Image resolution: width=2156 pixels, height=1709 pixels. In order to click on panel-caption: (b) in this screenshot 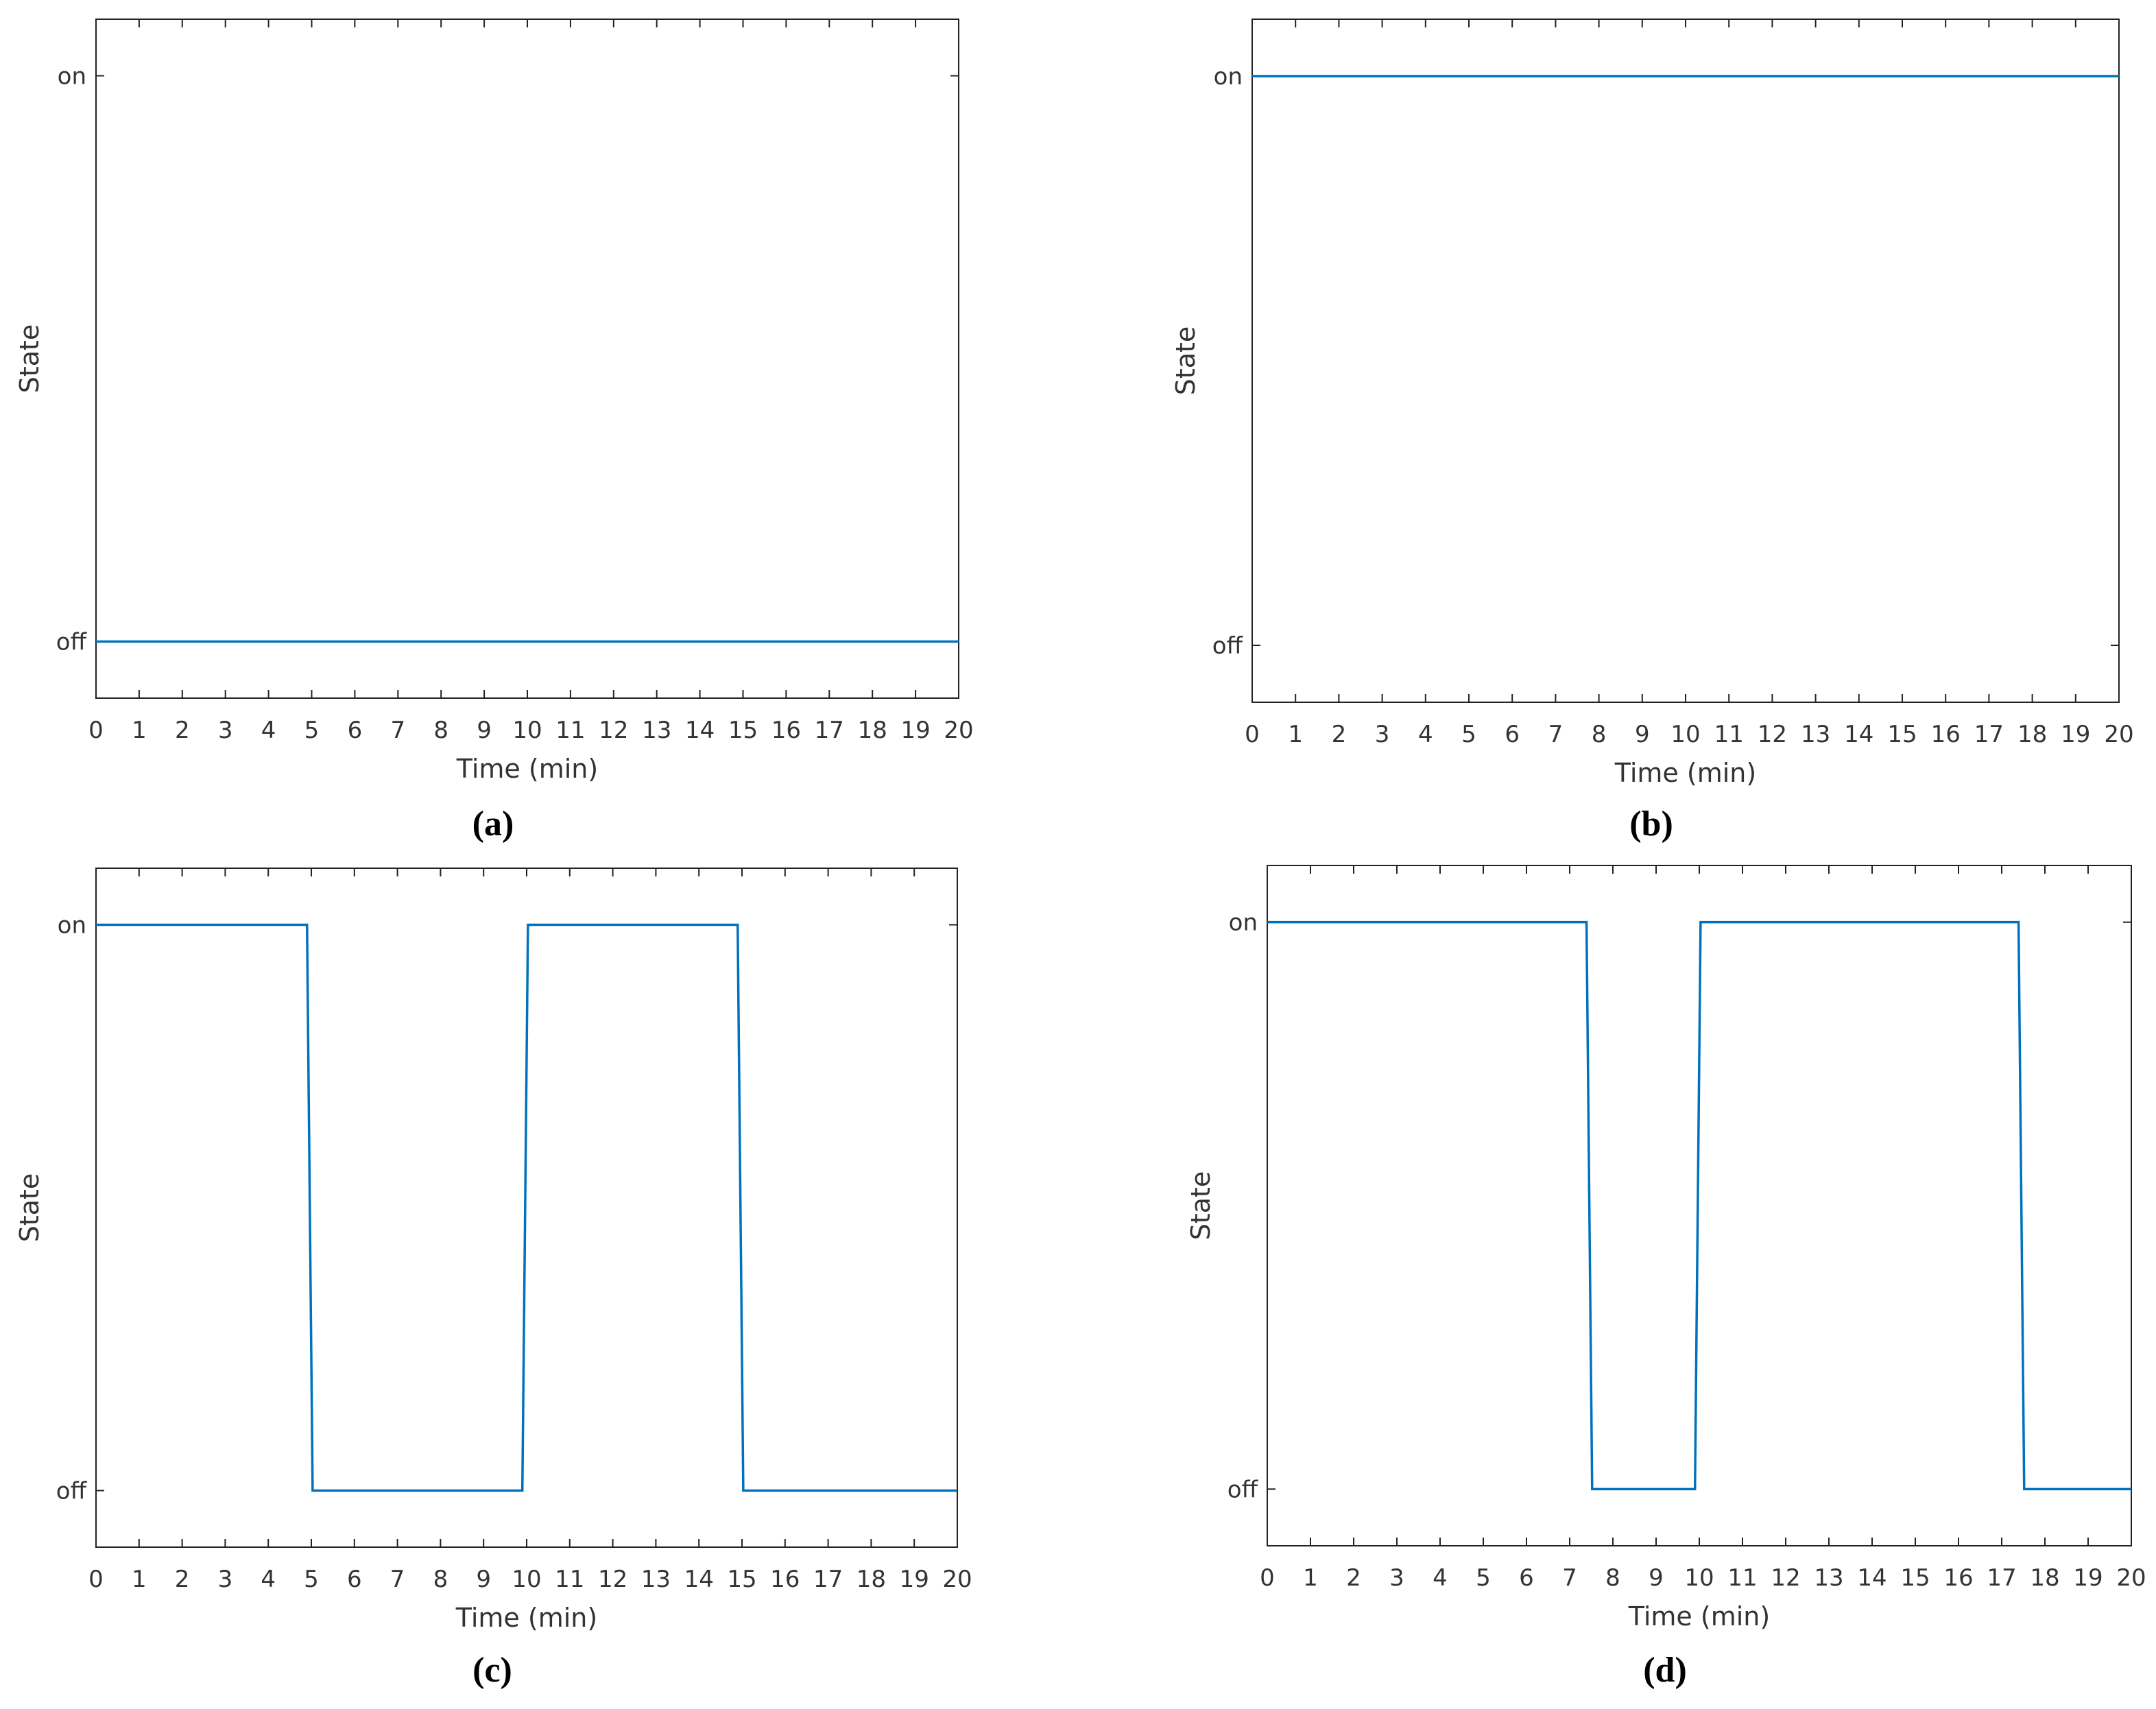, I will do `click(1651, 824)`.